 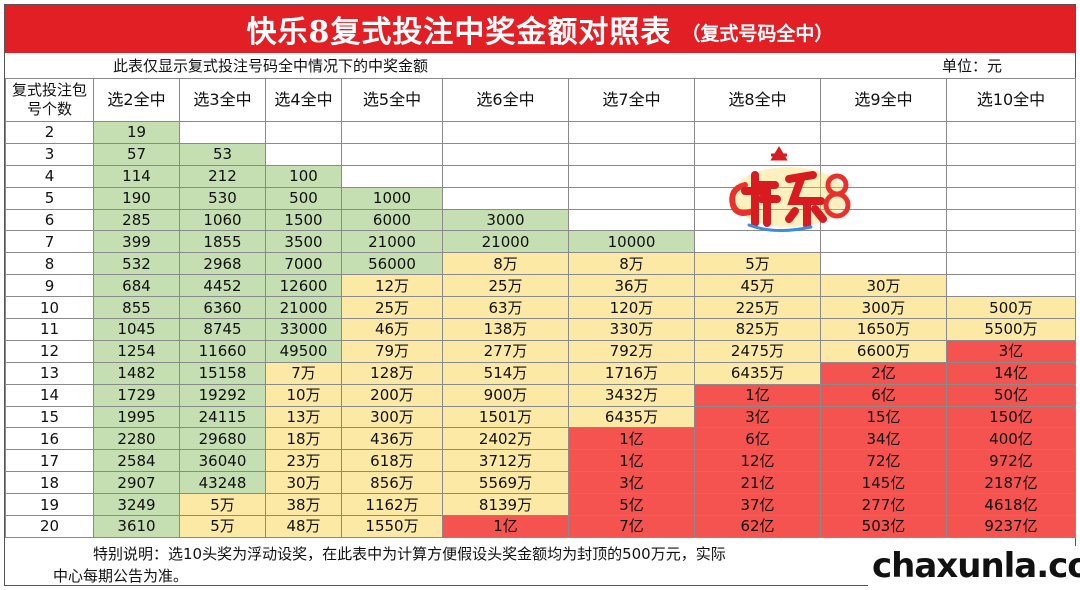 I want to click on table-row: 6 285 1060 1500 6000 3000, so click(x=540, y=220).